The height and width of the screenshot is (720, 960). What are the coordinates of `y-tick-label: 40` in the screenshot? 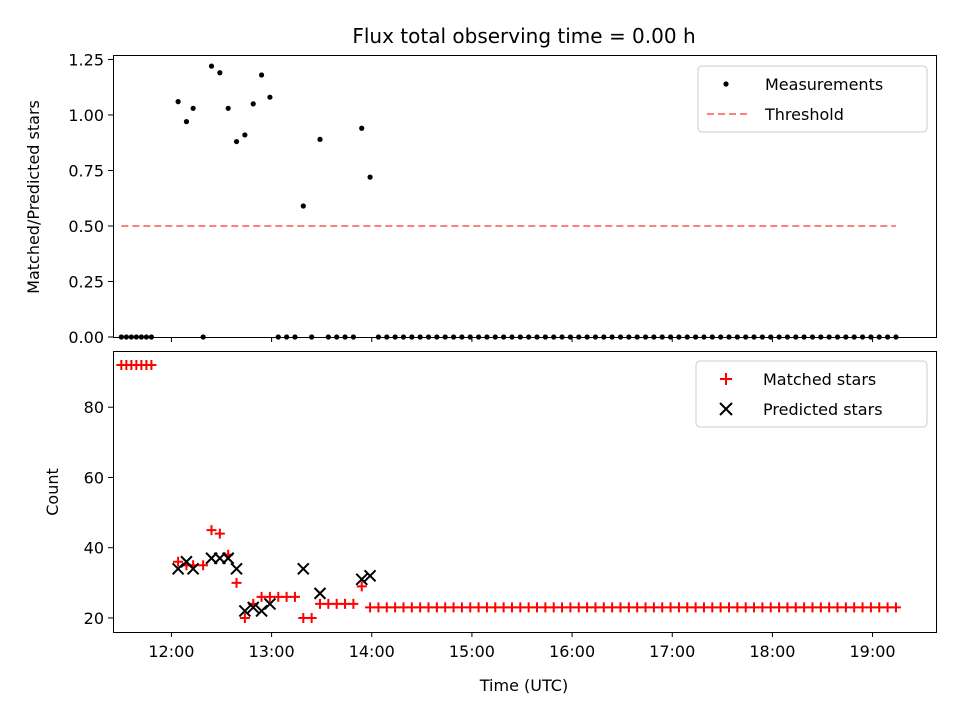 It's located at (94, 548).